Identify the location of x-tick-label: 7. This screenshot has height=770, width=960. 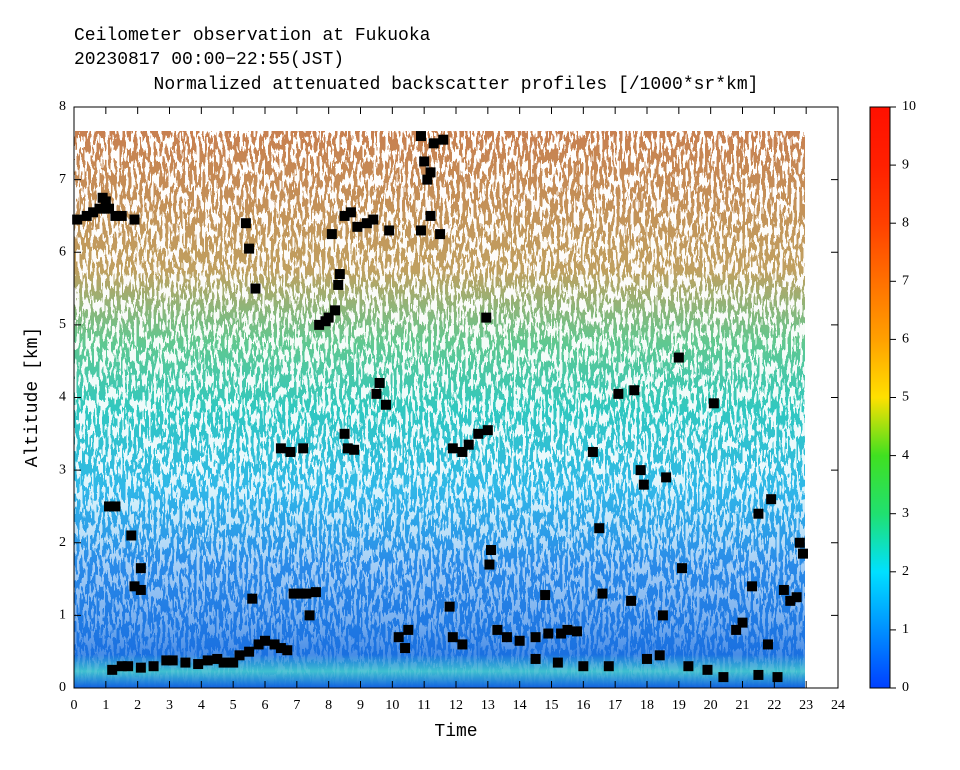
(296, 705).